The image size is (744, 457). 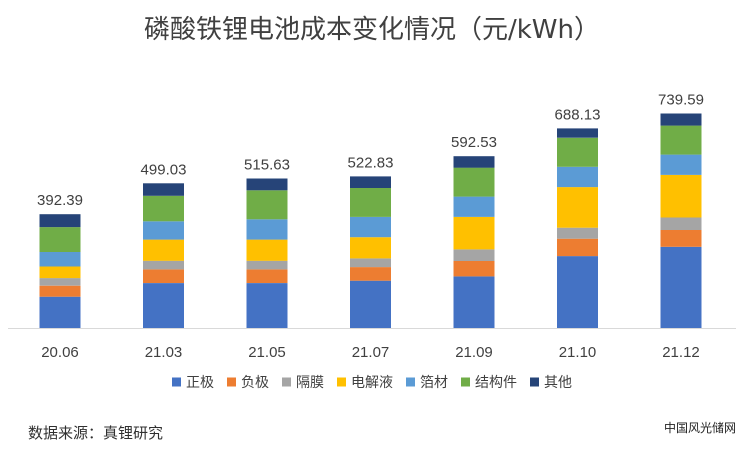 What do you see at coordinates (700, 427) in the screenshot?
I see `watermark: 中国风光储网` at bounding box center [700, 427].